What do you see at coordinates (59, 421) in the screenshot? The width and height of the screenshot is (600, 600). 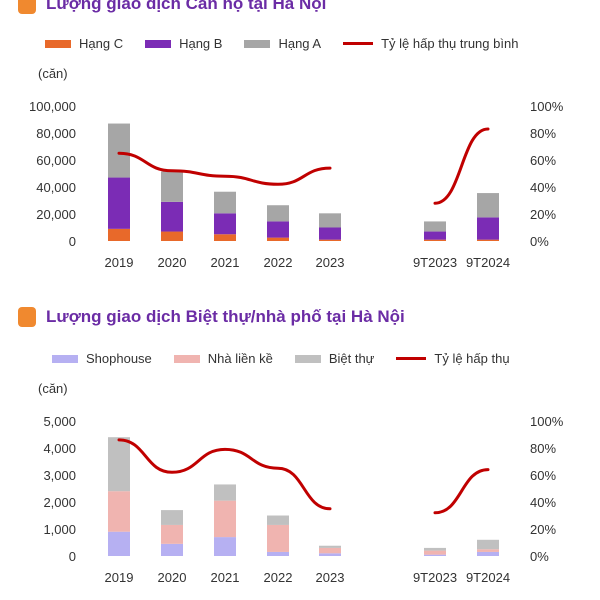 I see `y-left-tick-label: 5,000` at bounding box center [59, 421].